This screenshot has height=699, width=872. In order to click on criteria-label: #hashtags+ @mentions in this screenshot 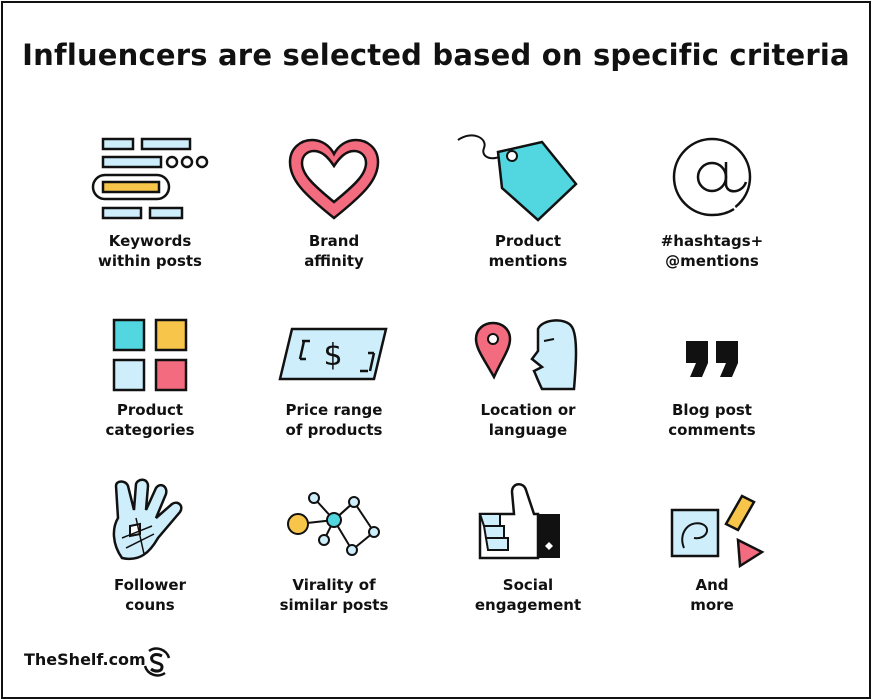, I will do `click(712, 251)`.